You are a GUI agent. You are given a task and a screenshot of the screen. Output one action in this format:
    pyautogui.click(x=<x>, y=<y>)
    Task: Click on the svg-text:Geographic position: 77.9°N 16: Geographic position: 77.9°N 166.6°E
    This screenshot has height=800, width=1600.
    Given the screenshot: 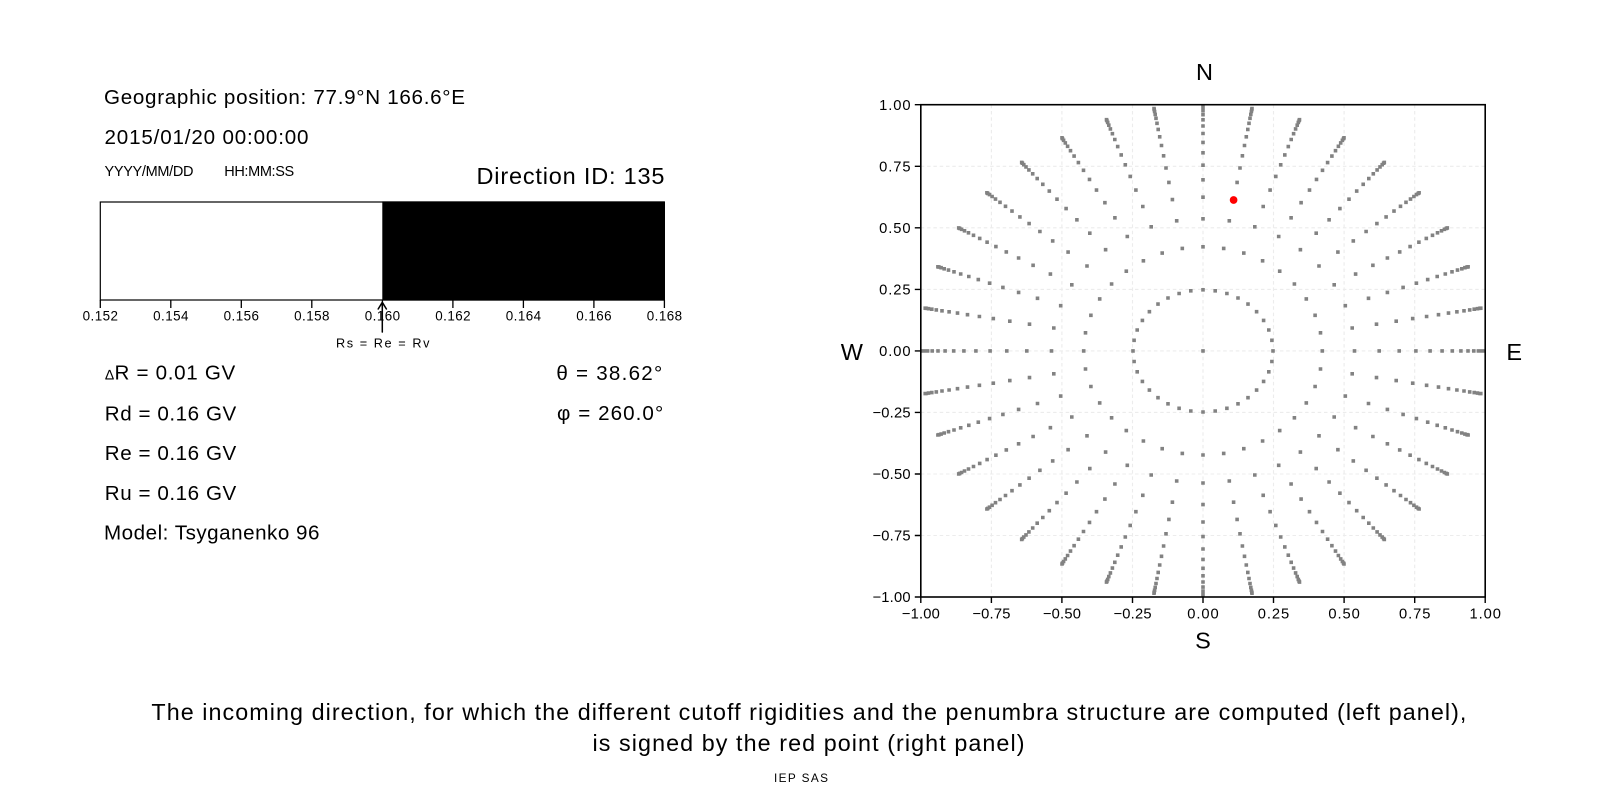 What is the action you would take?
    pyautogui.click(x=284, y=97)
    